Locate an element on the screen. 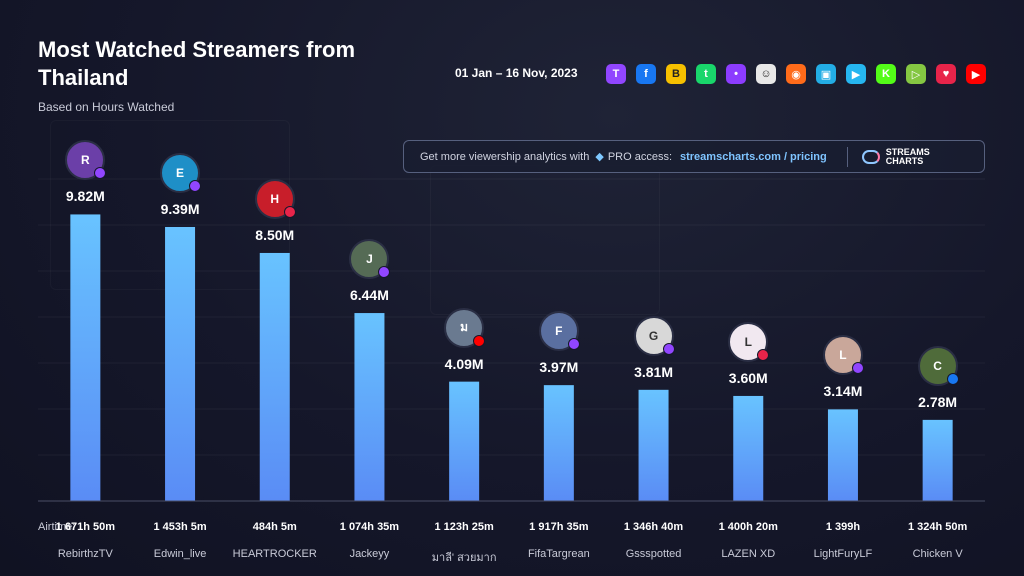 This screenshot has width=1024, height=576. value-label: 3.97M is located at coordinates (559, 367).